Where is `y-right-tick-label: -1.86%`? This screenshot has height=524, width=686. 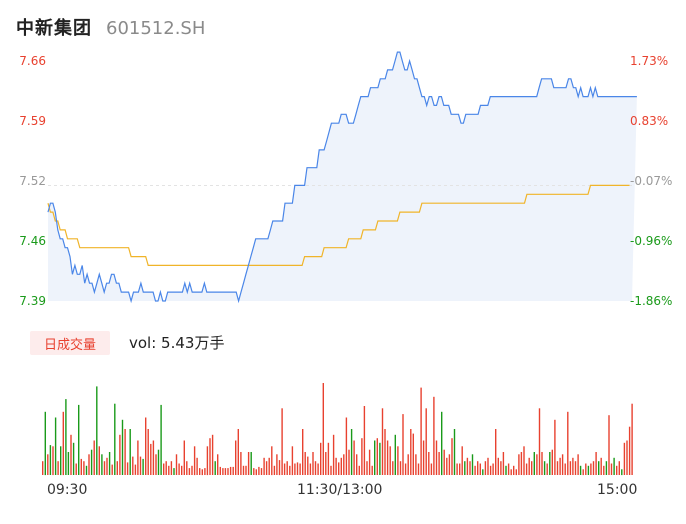
y-right-tick-label: -1.86% is located at coordinates (651, 301).